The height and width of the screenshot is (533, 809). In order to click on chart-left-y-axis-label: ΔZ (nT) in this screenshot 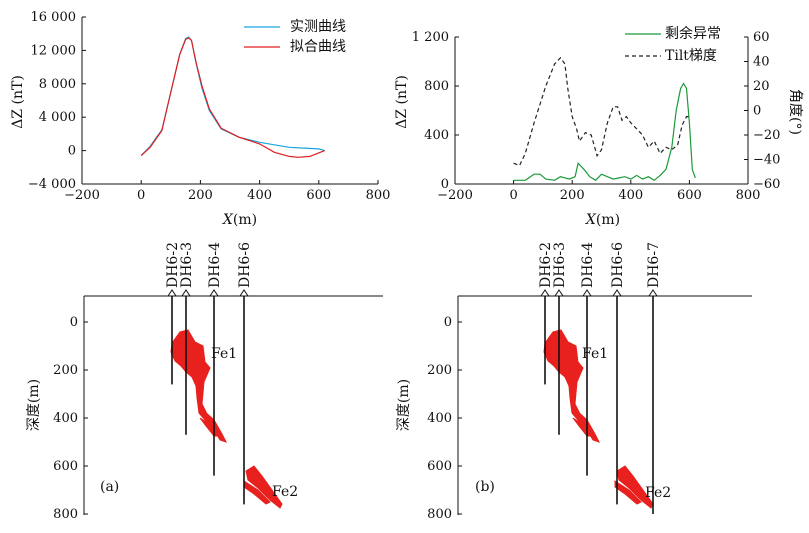, I will do `click(18, 102)`.